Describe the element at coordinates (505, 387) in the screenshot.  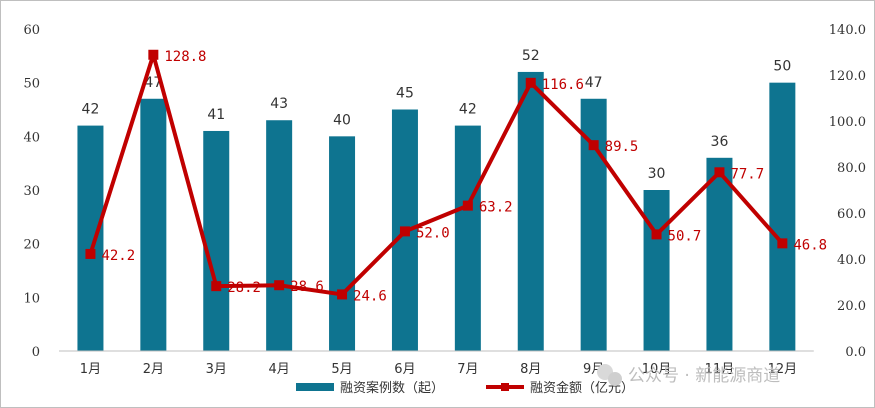
I see `legend-marker-line` at that location.